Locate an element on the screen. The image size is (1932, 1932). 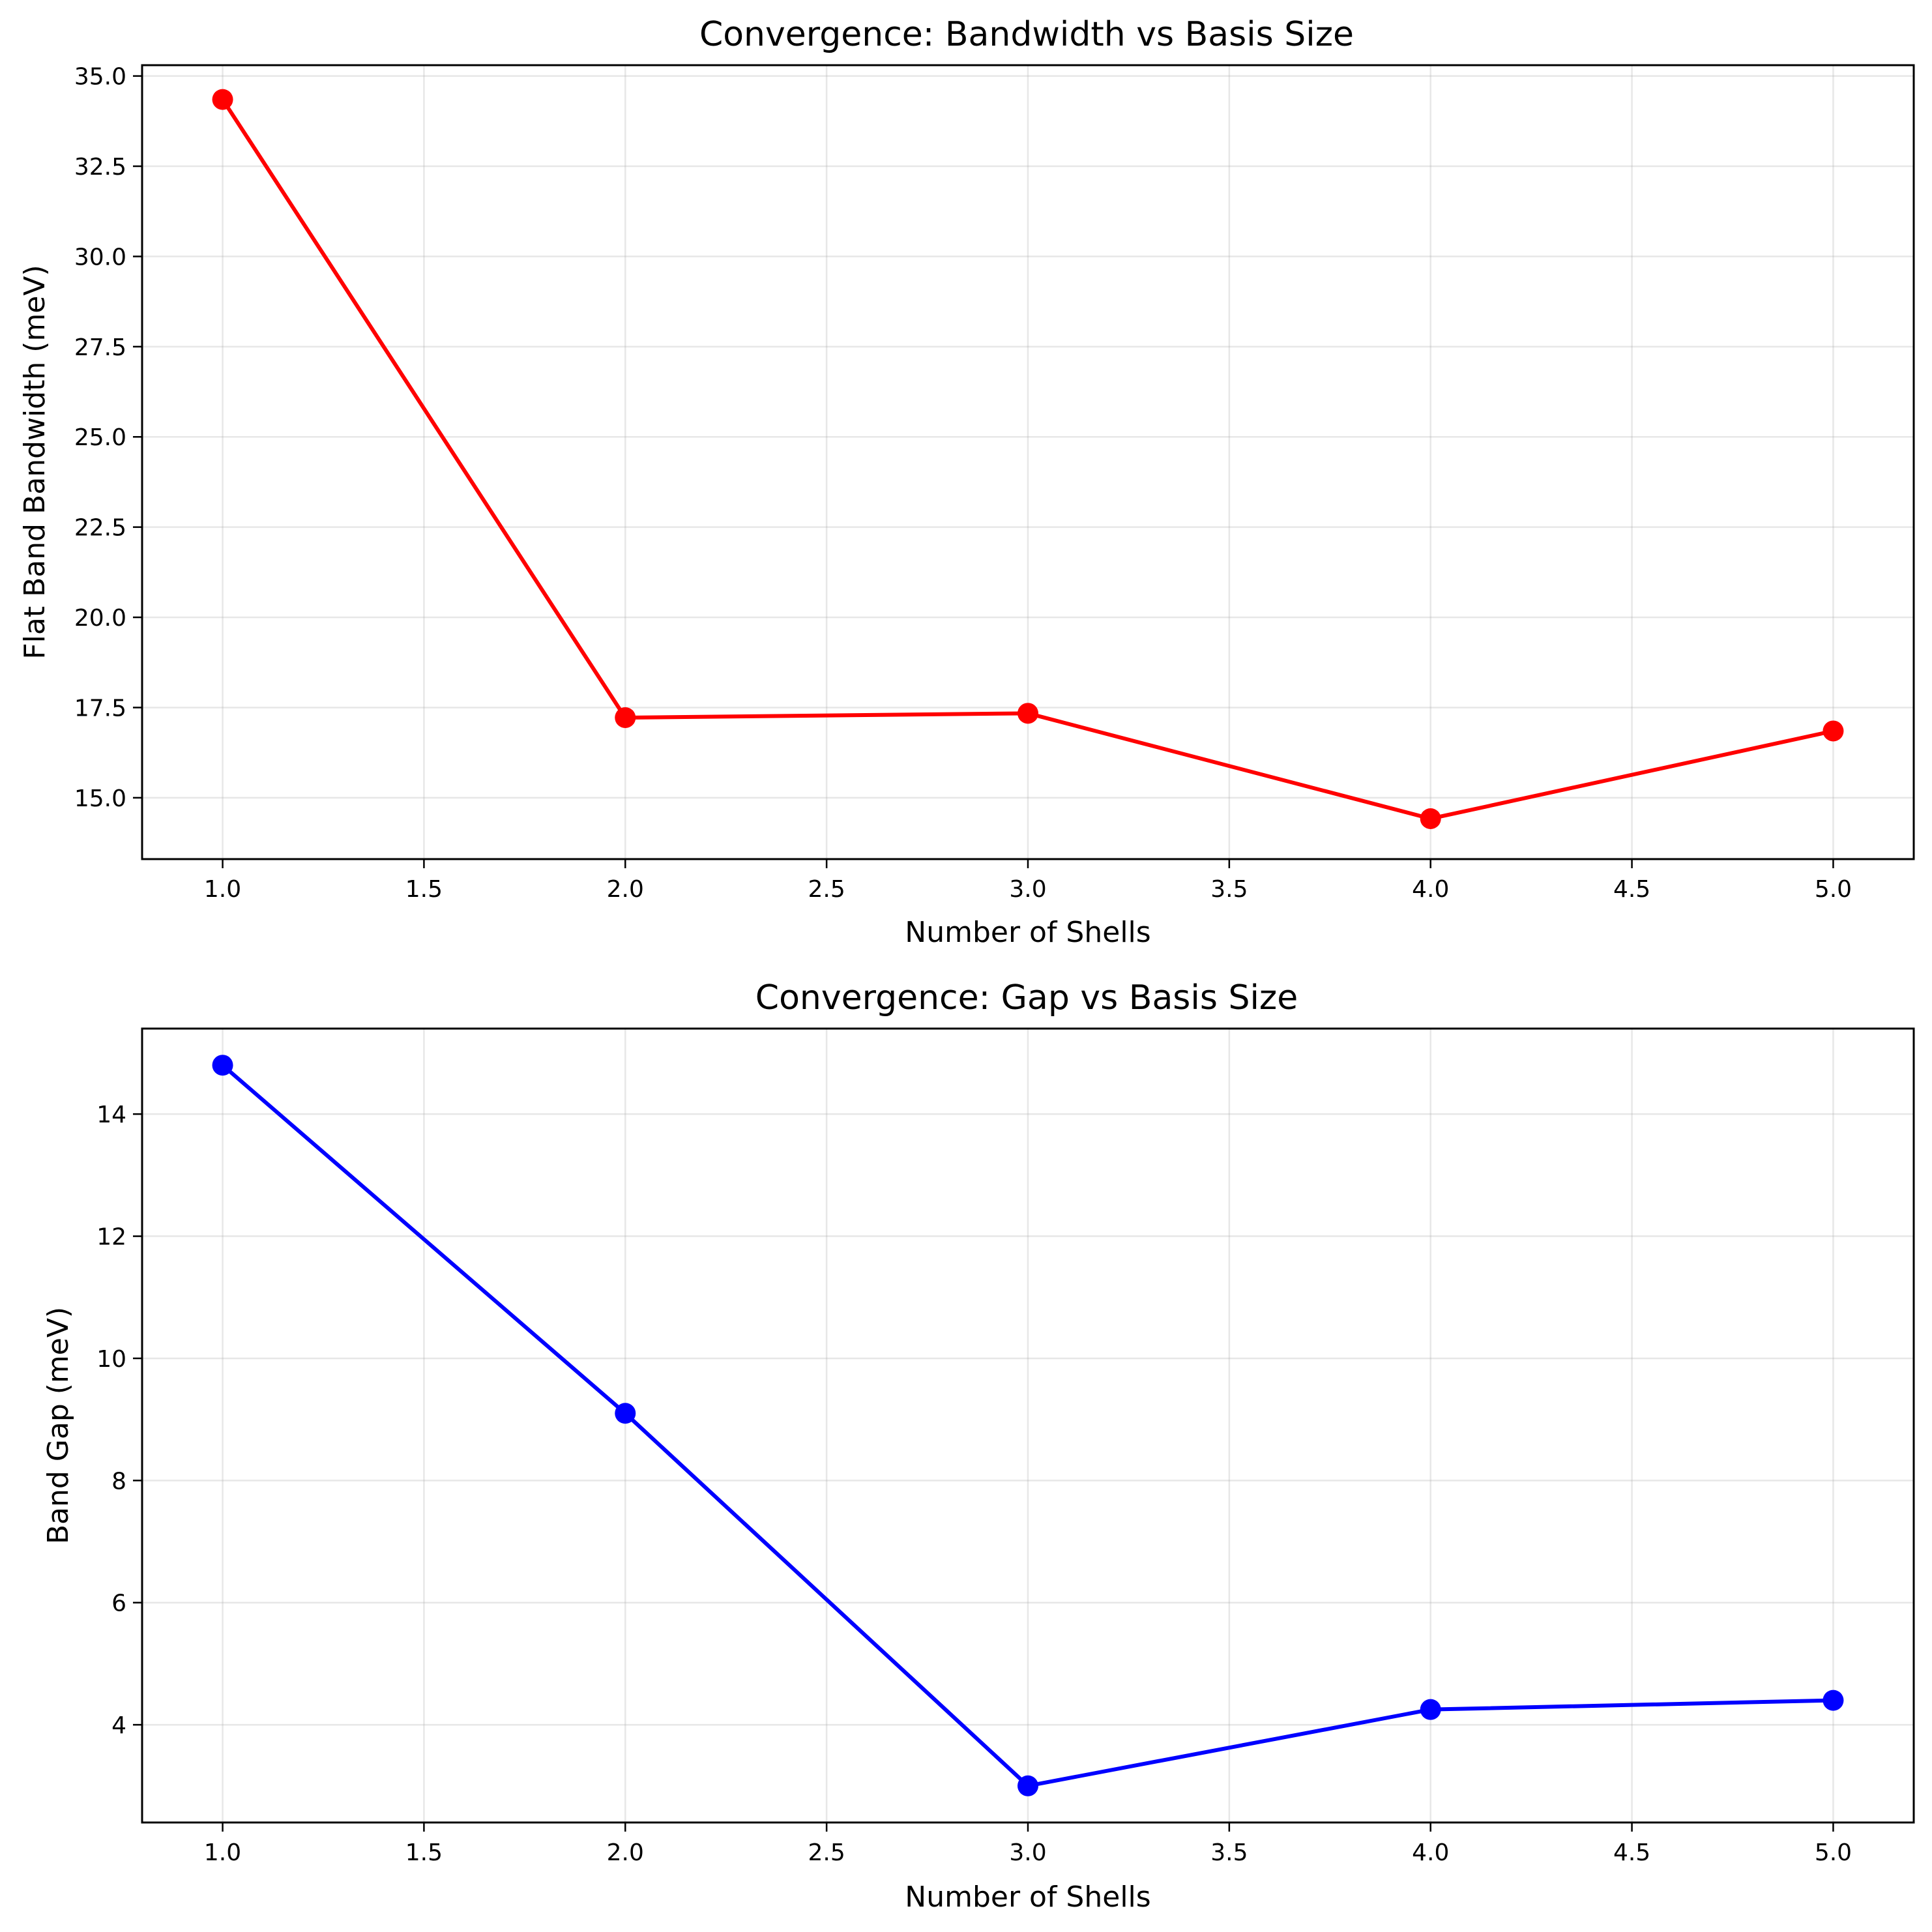
y-tick-label: 25.0 is located at coordinates (100, 437).